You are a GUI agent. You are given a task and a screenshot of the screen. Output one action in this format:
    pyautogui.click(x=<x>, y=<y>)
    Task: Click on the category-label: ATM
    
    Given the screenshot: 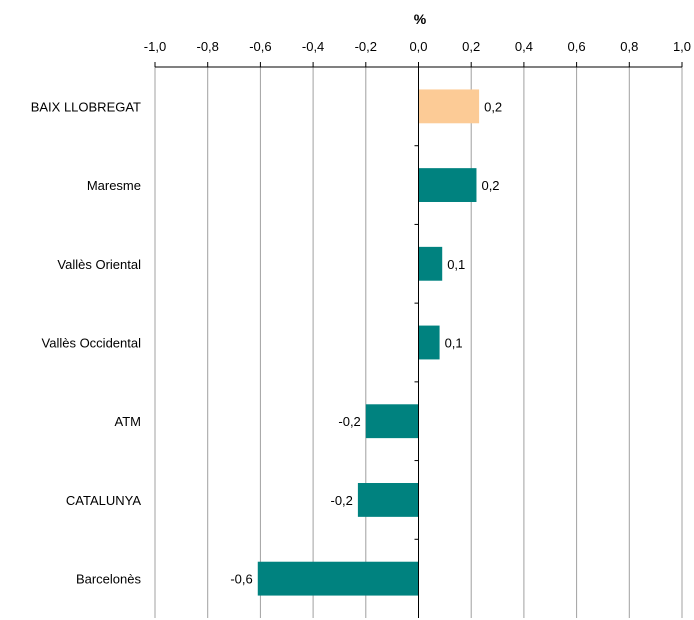 What is the action you would take?
    pyautogui.click(x=128, y=421)
    